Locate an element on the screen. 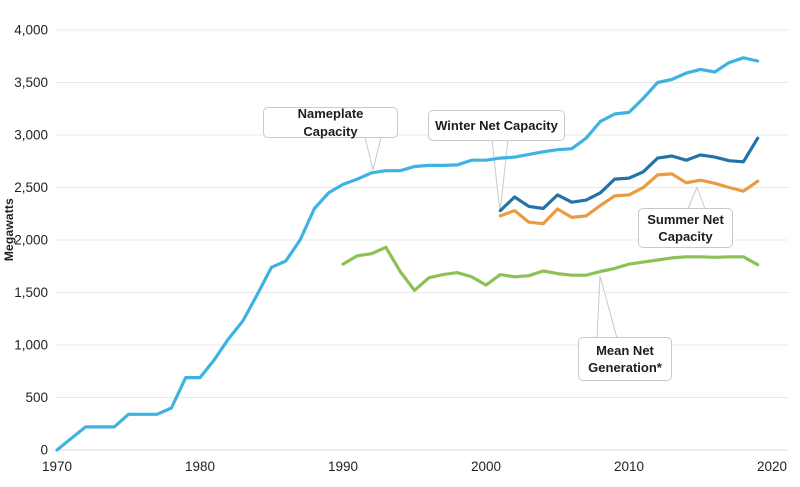 The height and width of the screenshot is (487, 800). x-tick-label: 2000 is located at coordinates (486, 466).